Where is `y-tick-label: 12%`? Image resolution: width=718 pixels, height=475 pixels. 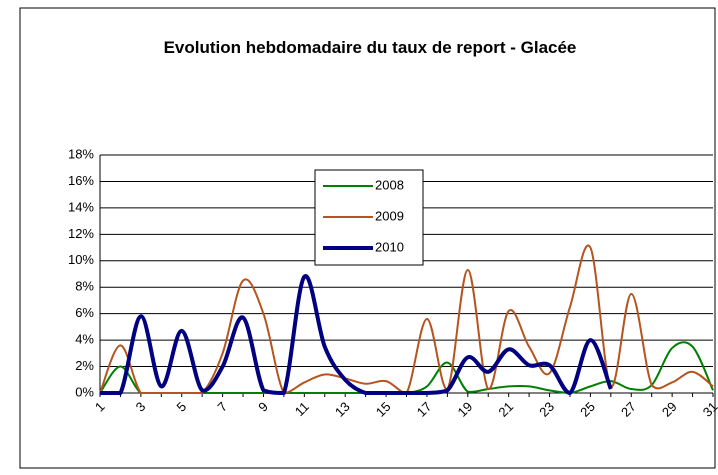
y-tick-label: 12% is located at coordinates (81, 233).